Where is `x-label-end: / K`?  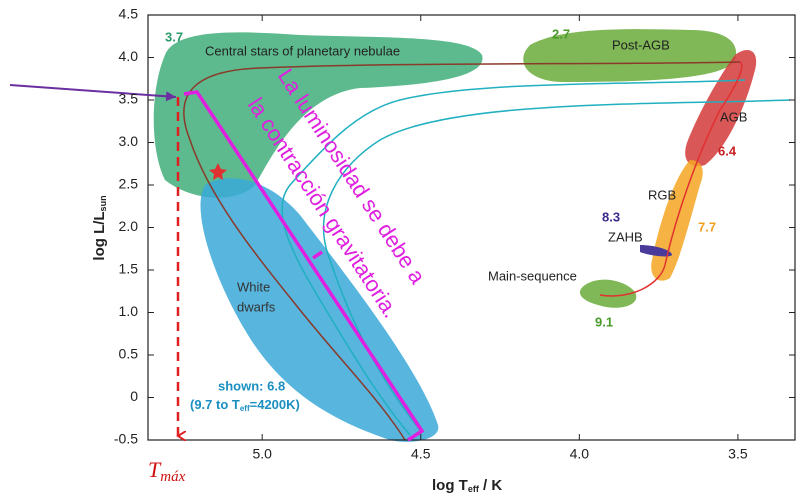
x-label-end: / K is located at coordinates (491, 485).